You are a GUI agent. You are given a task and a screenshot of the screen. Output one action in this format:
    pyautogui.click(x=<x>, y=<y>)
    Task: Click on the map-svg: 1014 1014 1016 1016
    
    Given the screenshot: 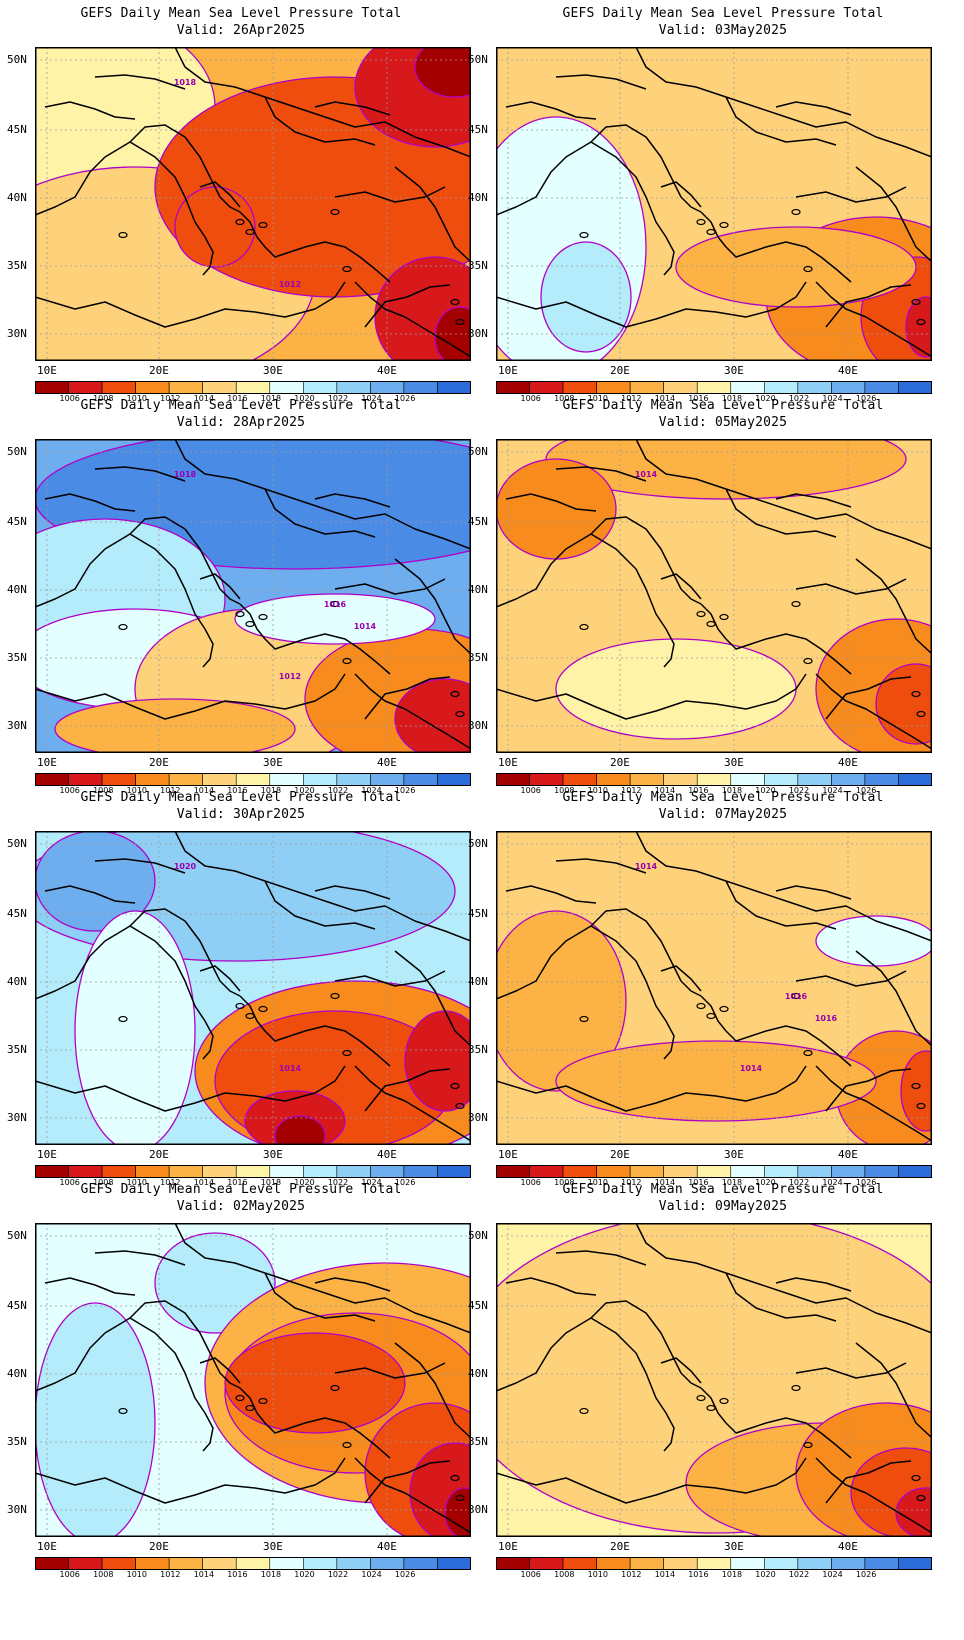 What is the action you would take?
    pyautogui.click(x=714, y=988)
    